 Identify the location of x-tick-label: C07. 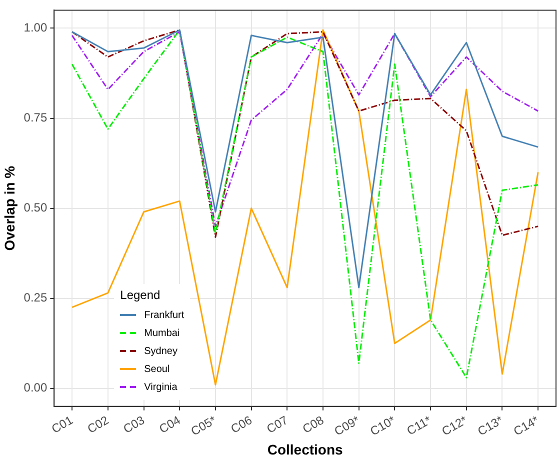
(277, 424).